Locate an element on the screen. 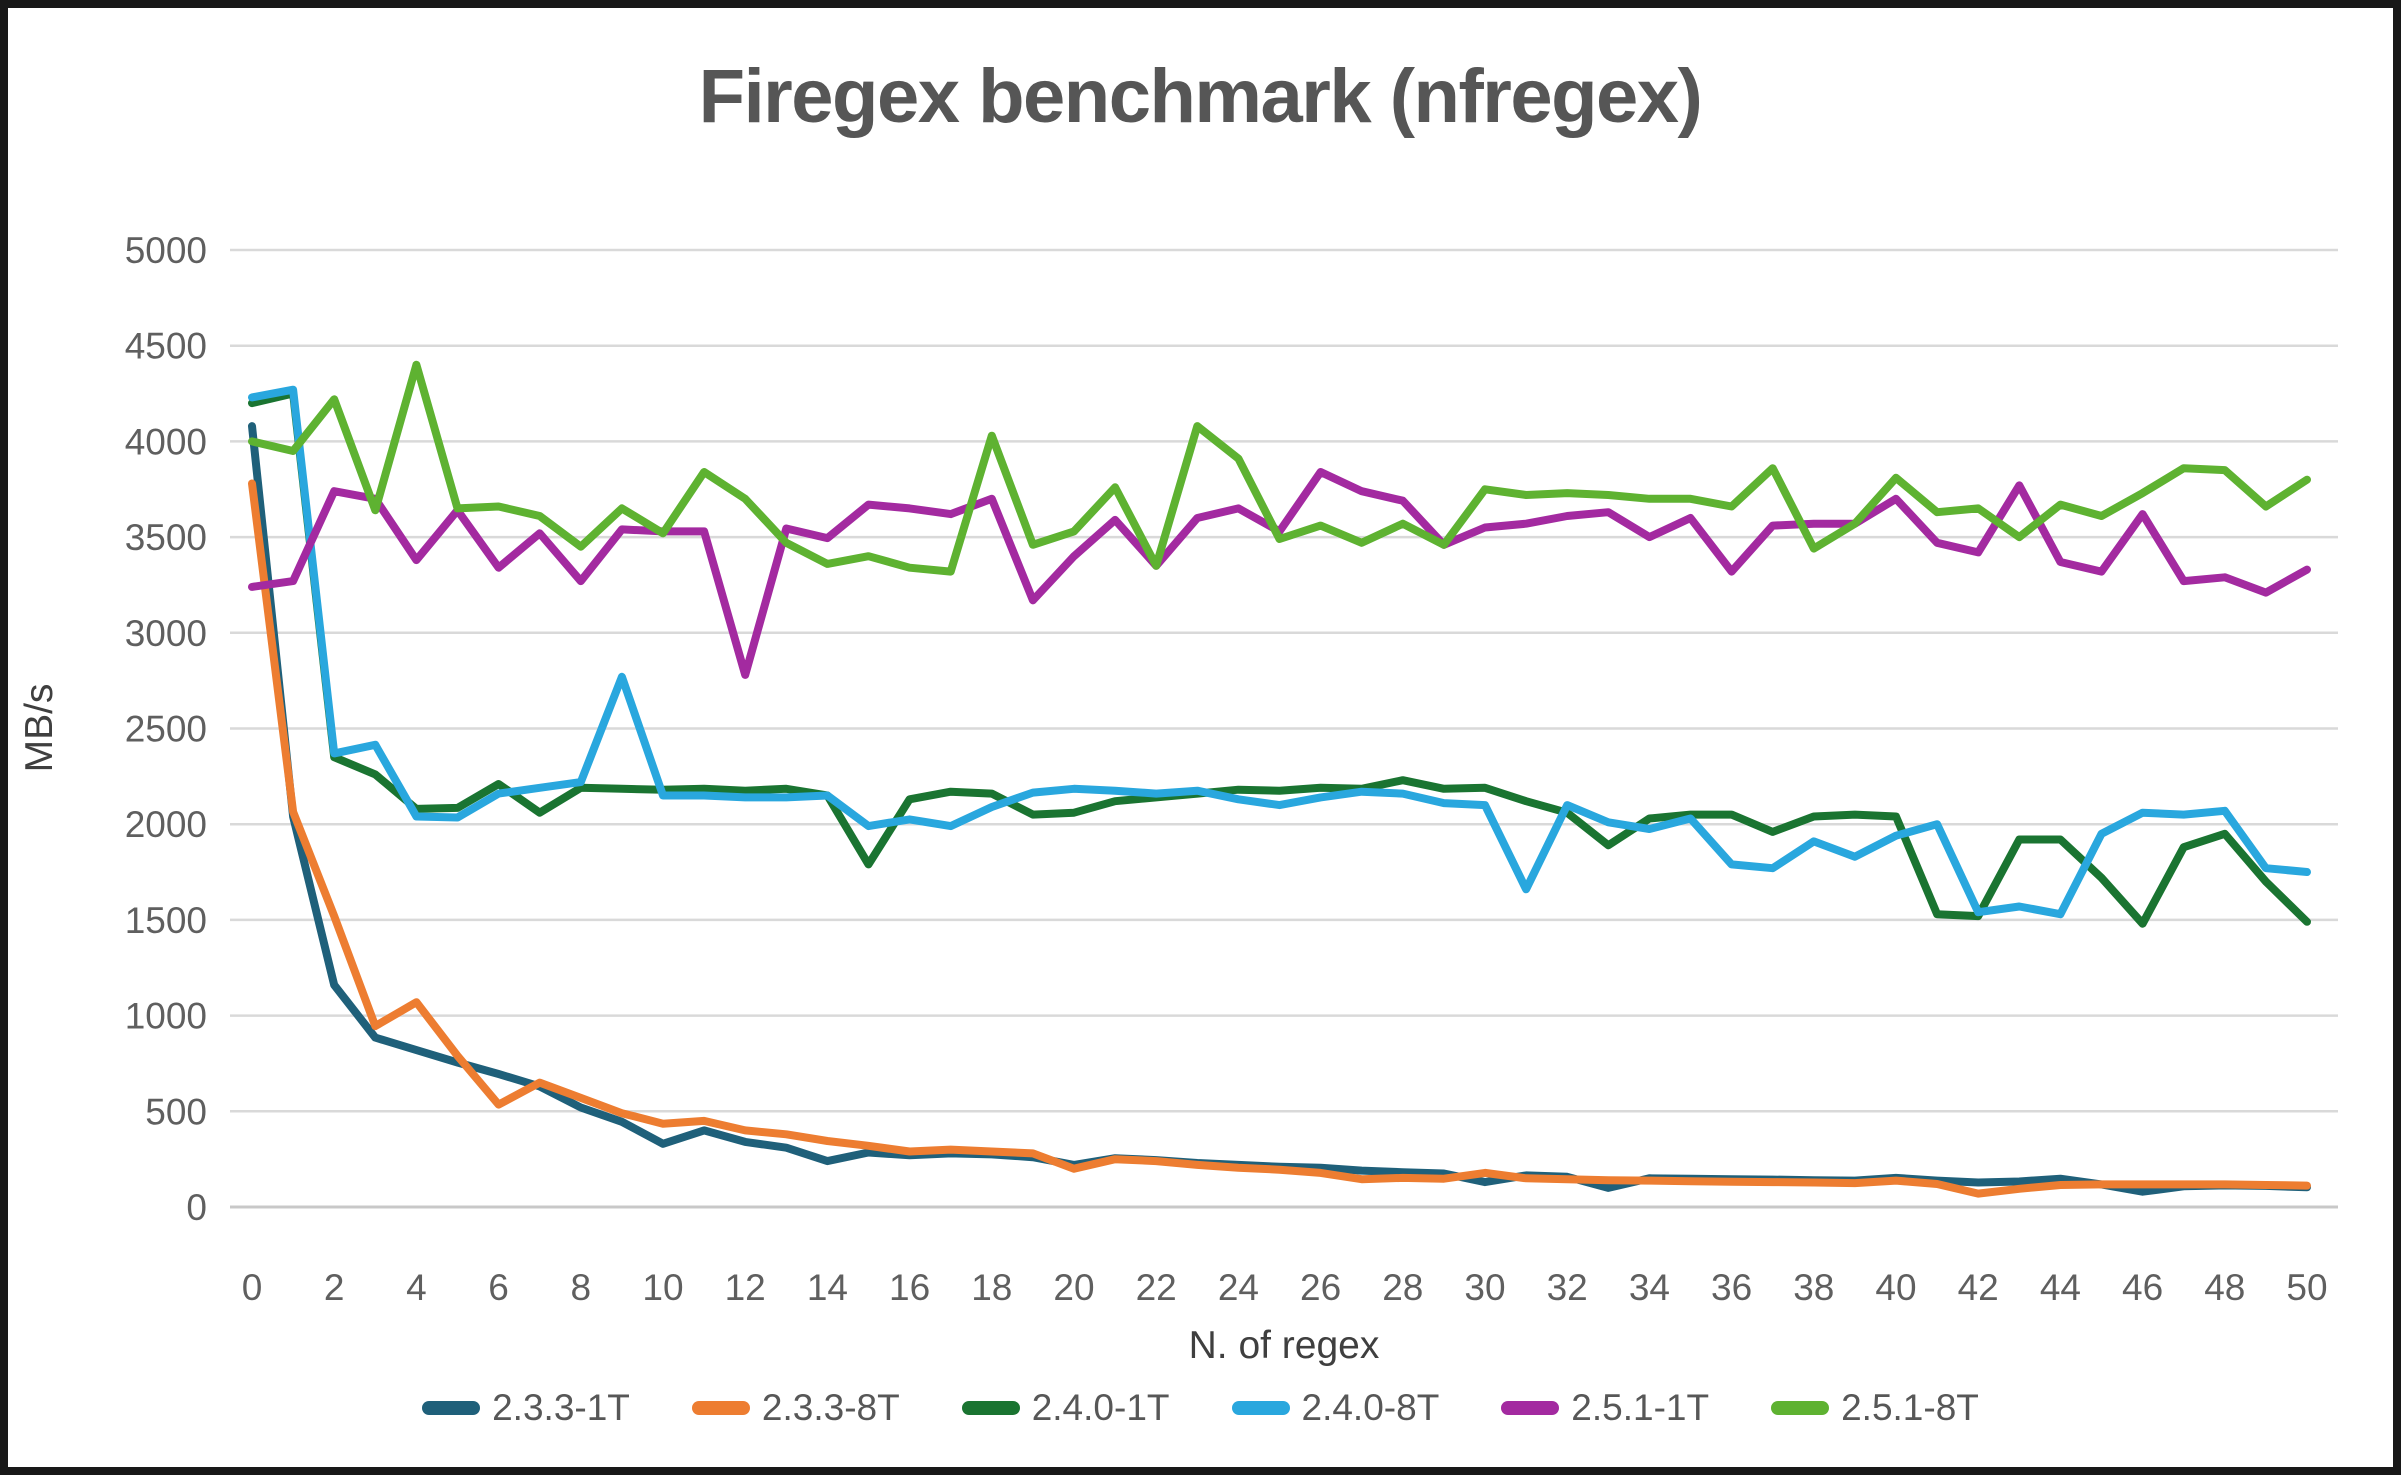 This screenshot has height=1475, width=2401. y-tick-label: 1000 is located at coordinates (166, 1016).